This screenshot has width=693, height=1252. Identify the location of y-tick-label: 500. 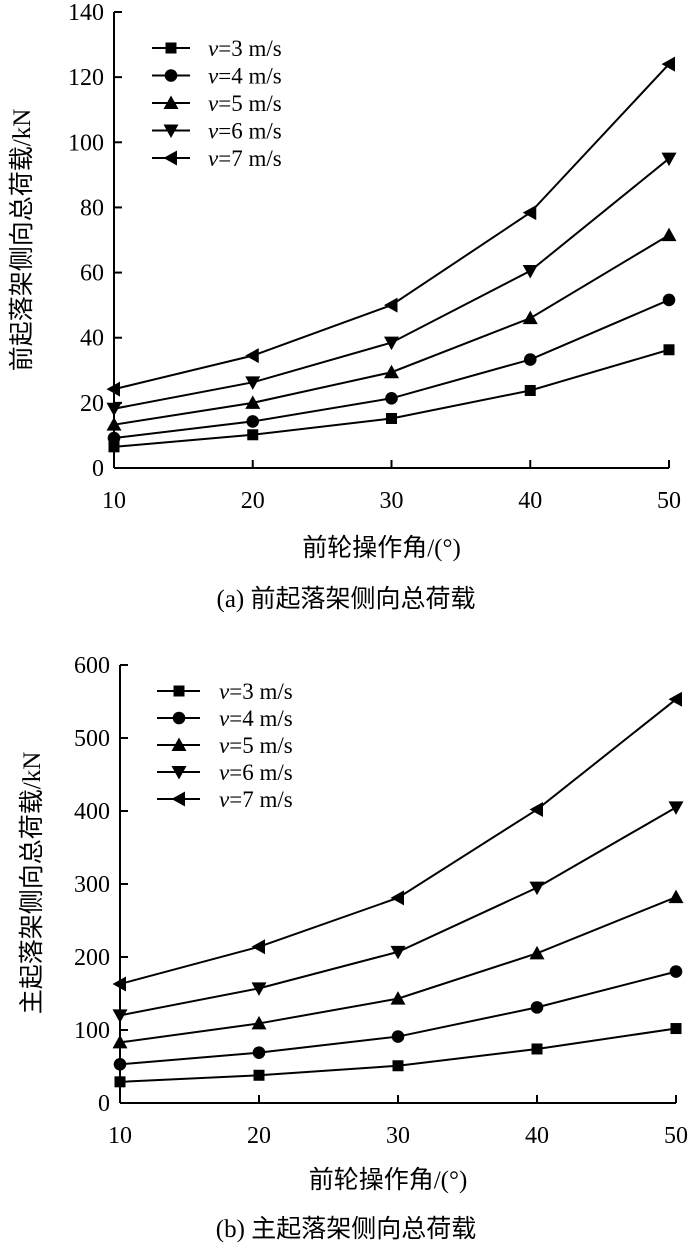
(92, 739).